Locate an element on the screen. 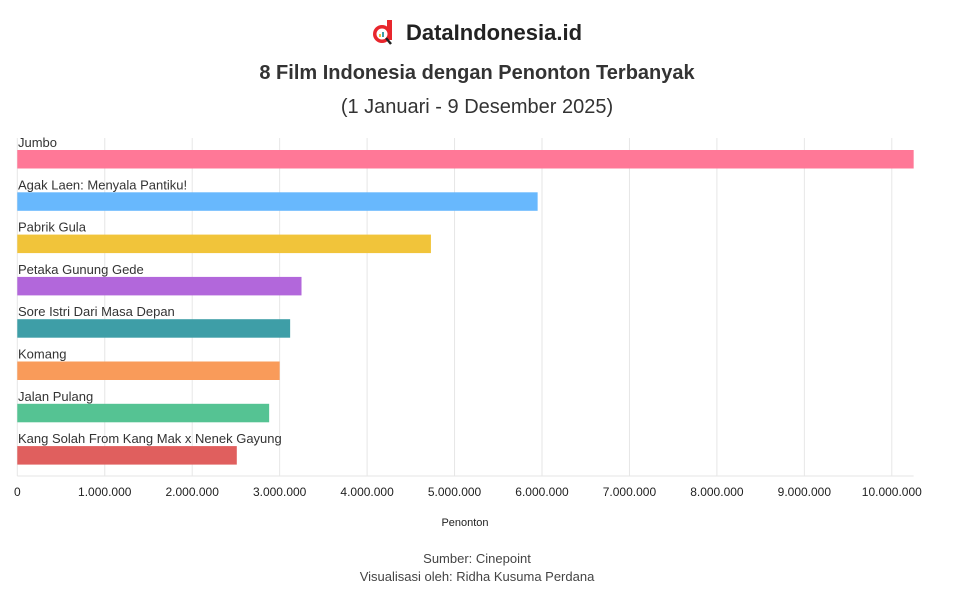 Image resolution: width=954 pixels, height=596 pixels. x-tick-label: 4.000.000 is located at coordinates (367, 492).